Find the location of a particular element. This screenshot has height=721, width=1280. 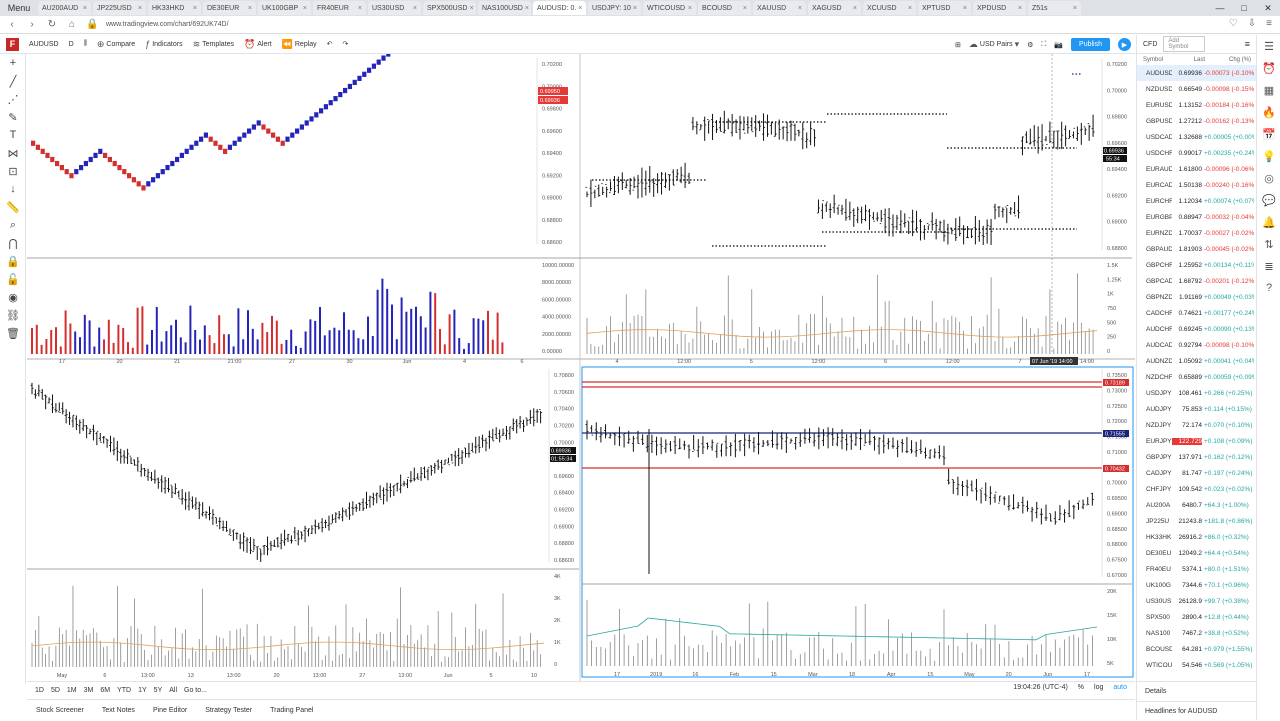

watchlist-row: AUDUSD 0.69936 -0.00073 (-0.10%) is located at coordinates (1196, 73).